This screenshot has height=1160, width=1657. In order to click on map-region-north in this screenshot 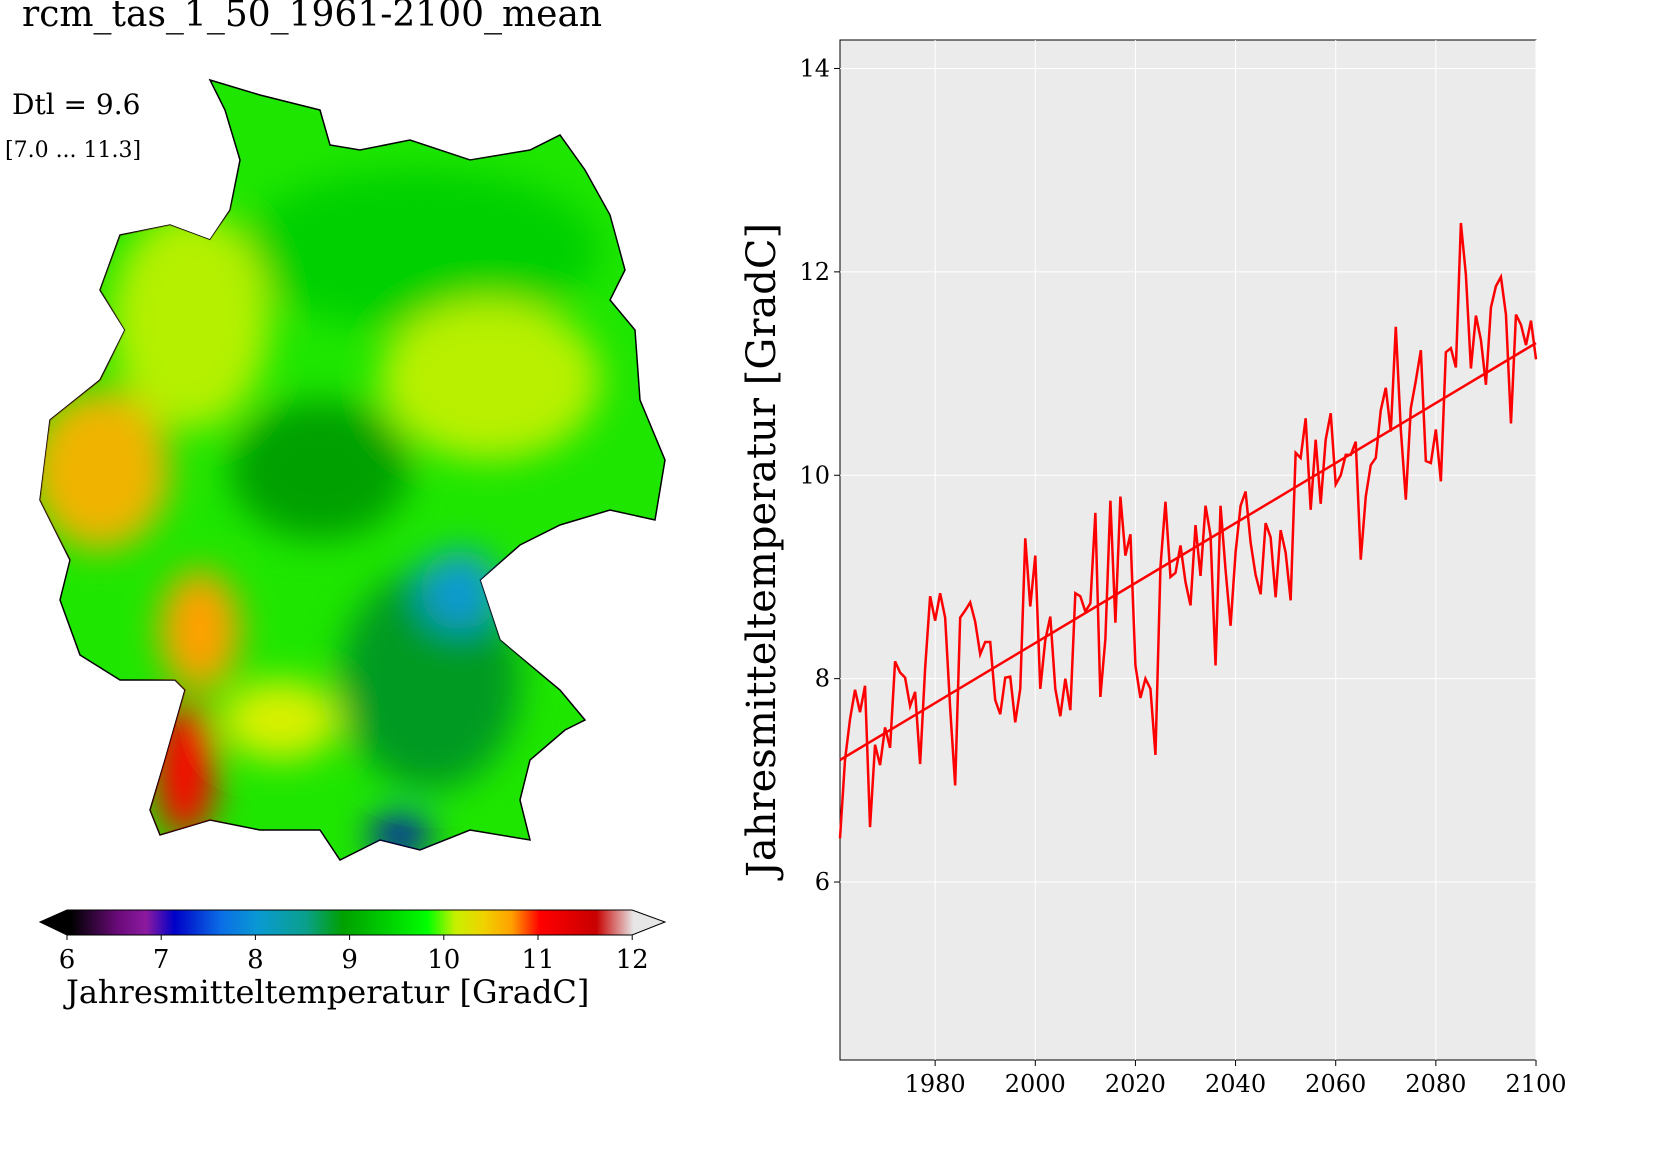, I will do `click(420, 250)`.